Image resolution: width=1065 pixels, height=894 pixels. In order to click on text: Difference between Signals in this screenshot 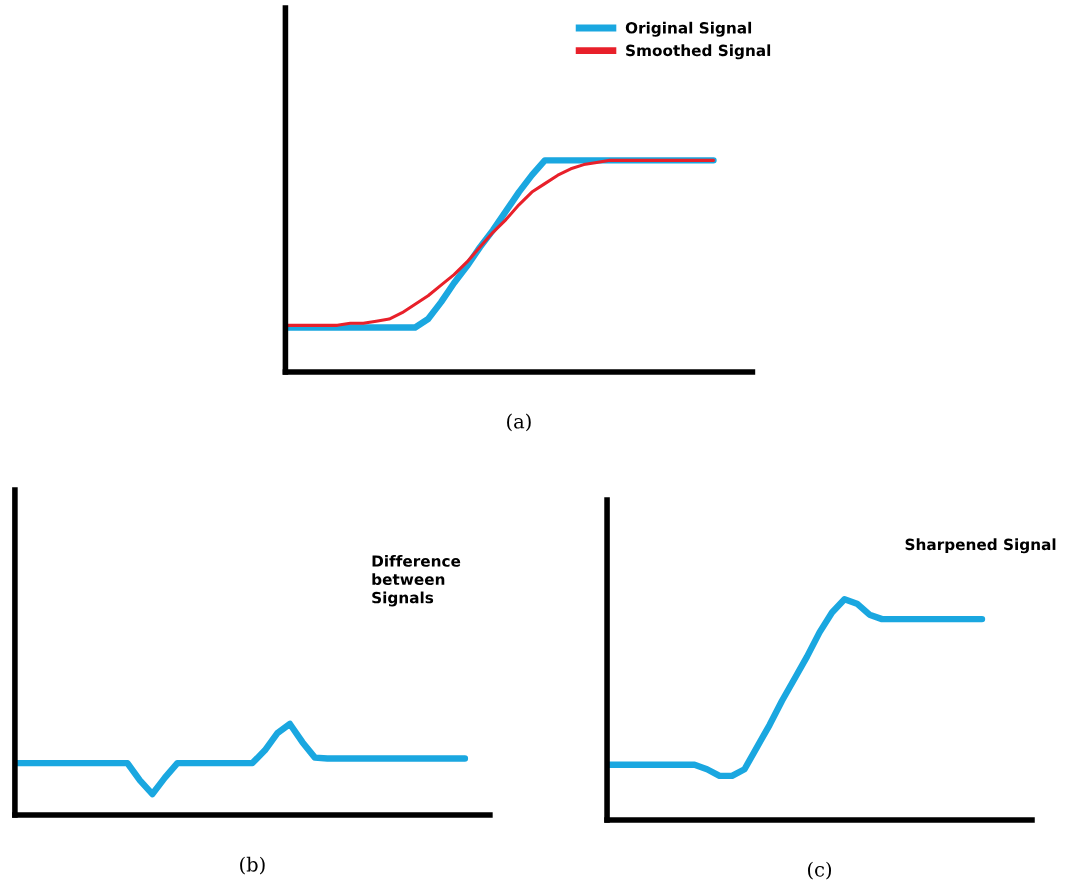, I will do `click(416, 581)`.